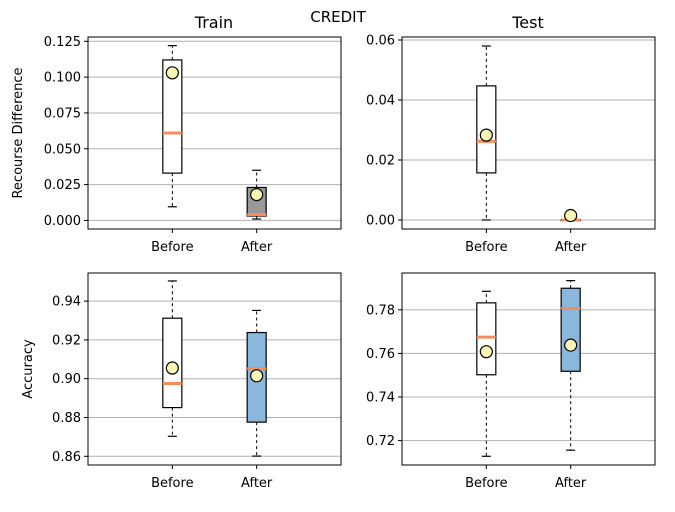  Describe the element at coordinates (380, 310) in the screenshot. I see `y-tick-label: 0.78` at that location.